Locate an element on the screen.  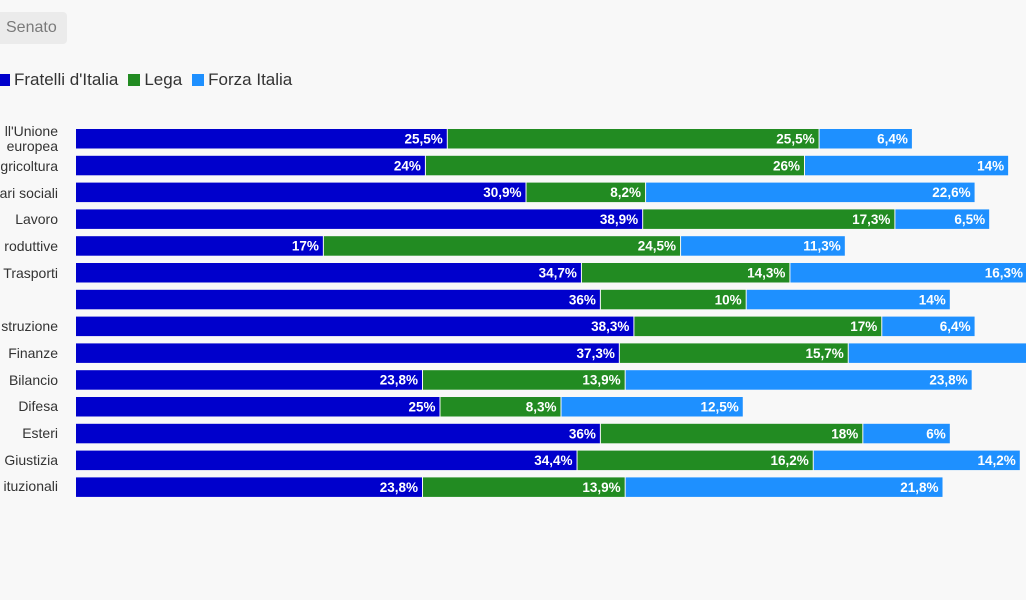
legend-item-lega: Lega is located at coordinates (155, 80).